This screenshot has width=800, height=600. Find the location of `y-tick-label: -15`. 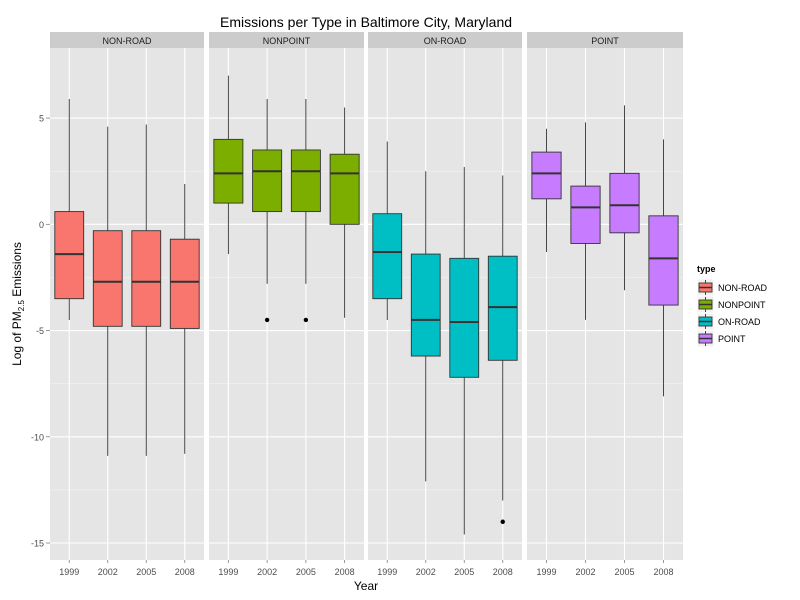

y-tick-label: -15 is located at coordinates (37, 544).